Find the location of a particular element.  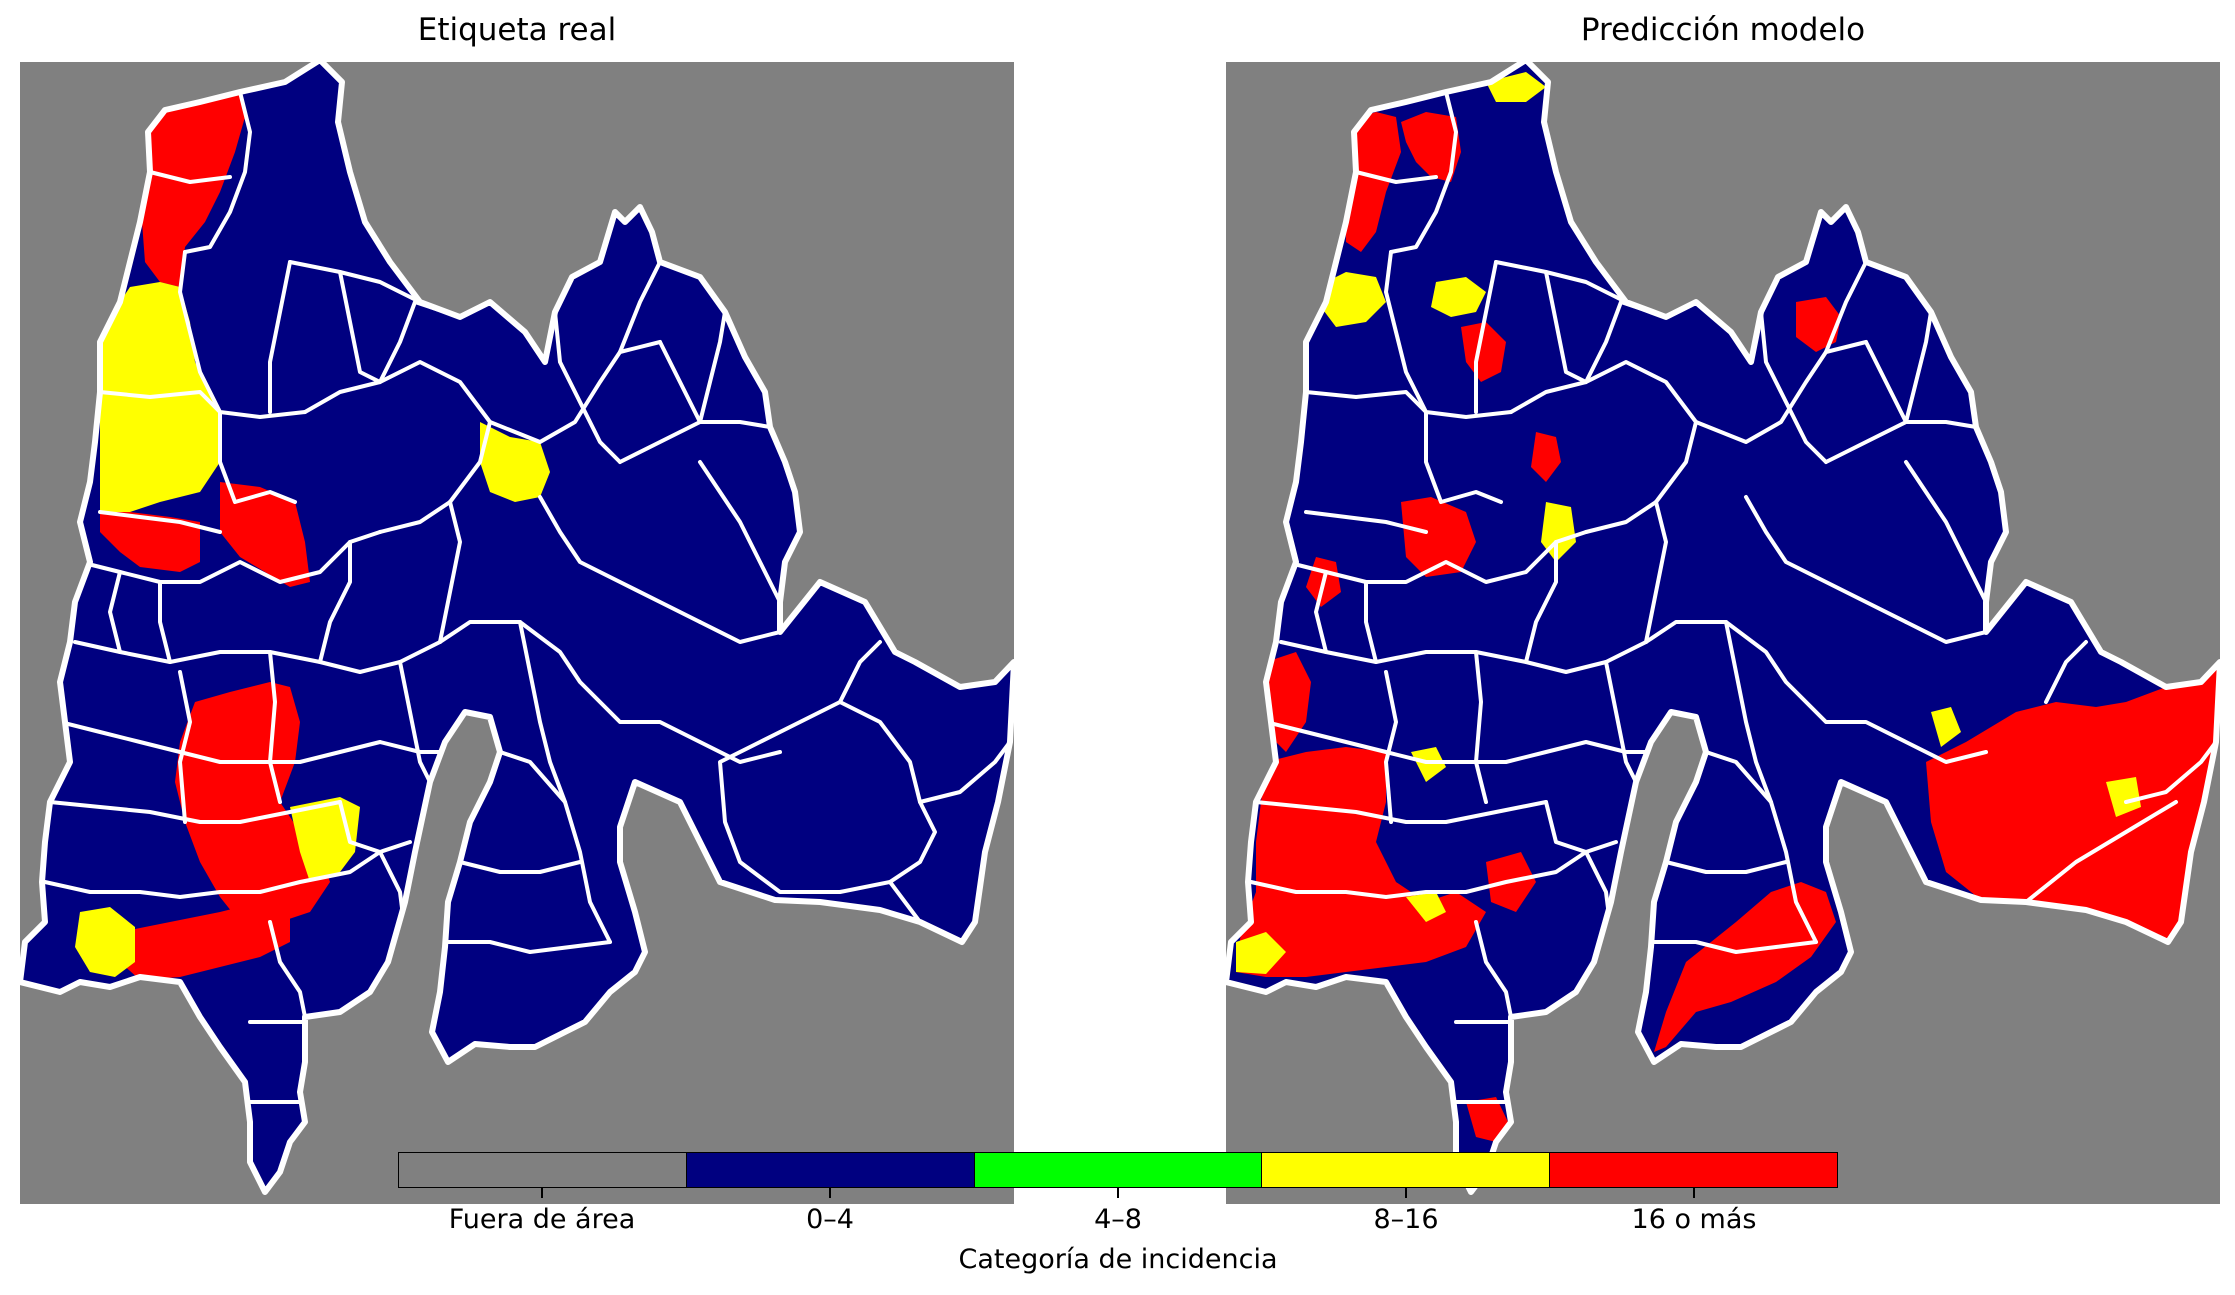

colorbar-label-4-8: 4–8 is located at coordinates (1118, 1219).